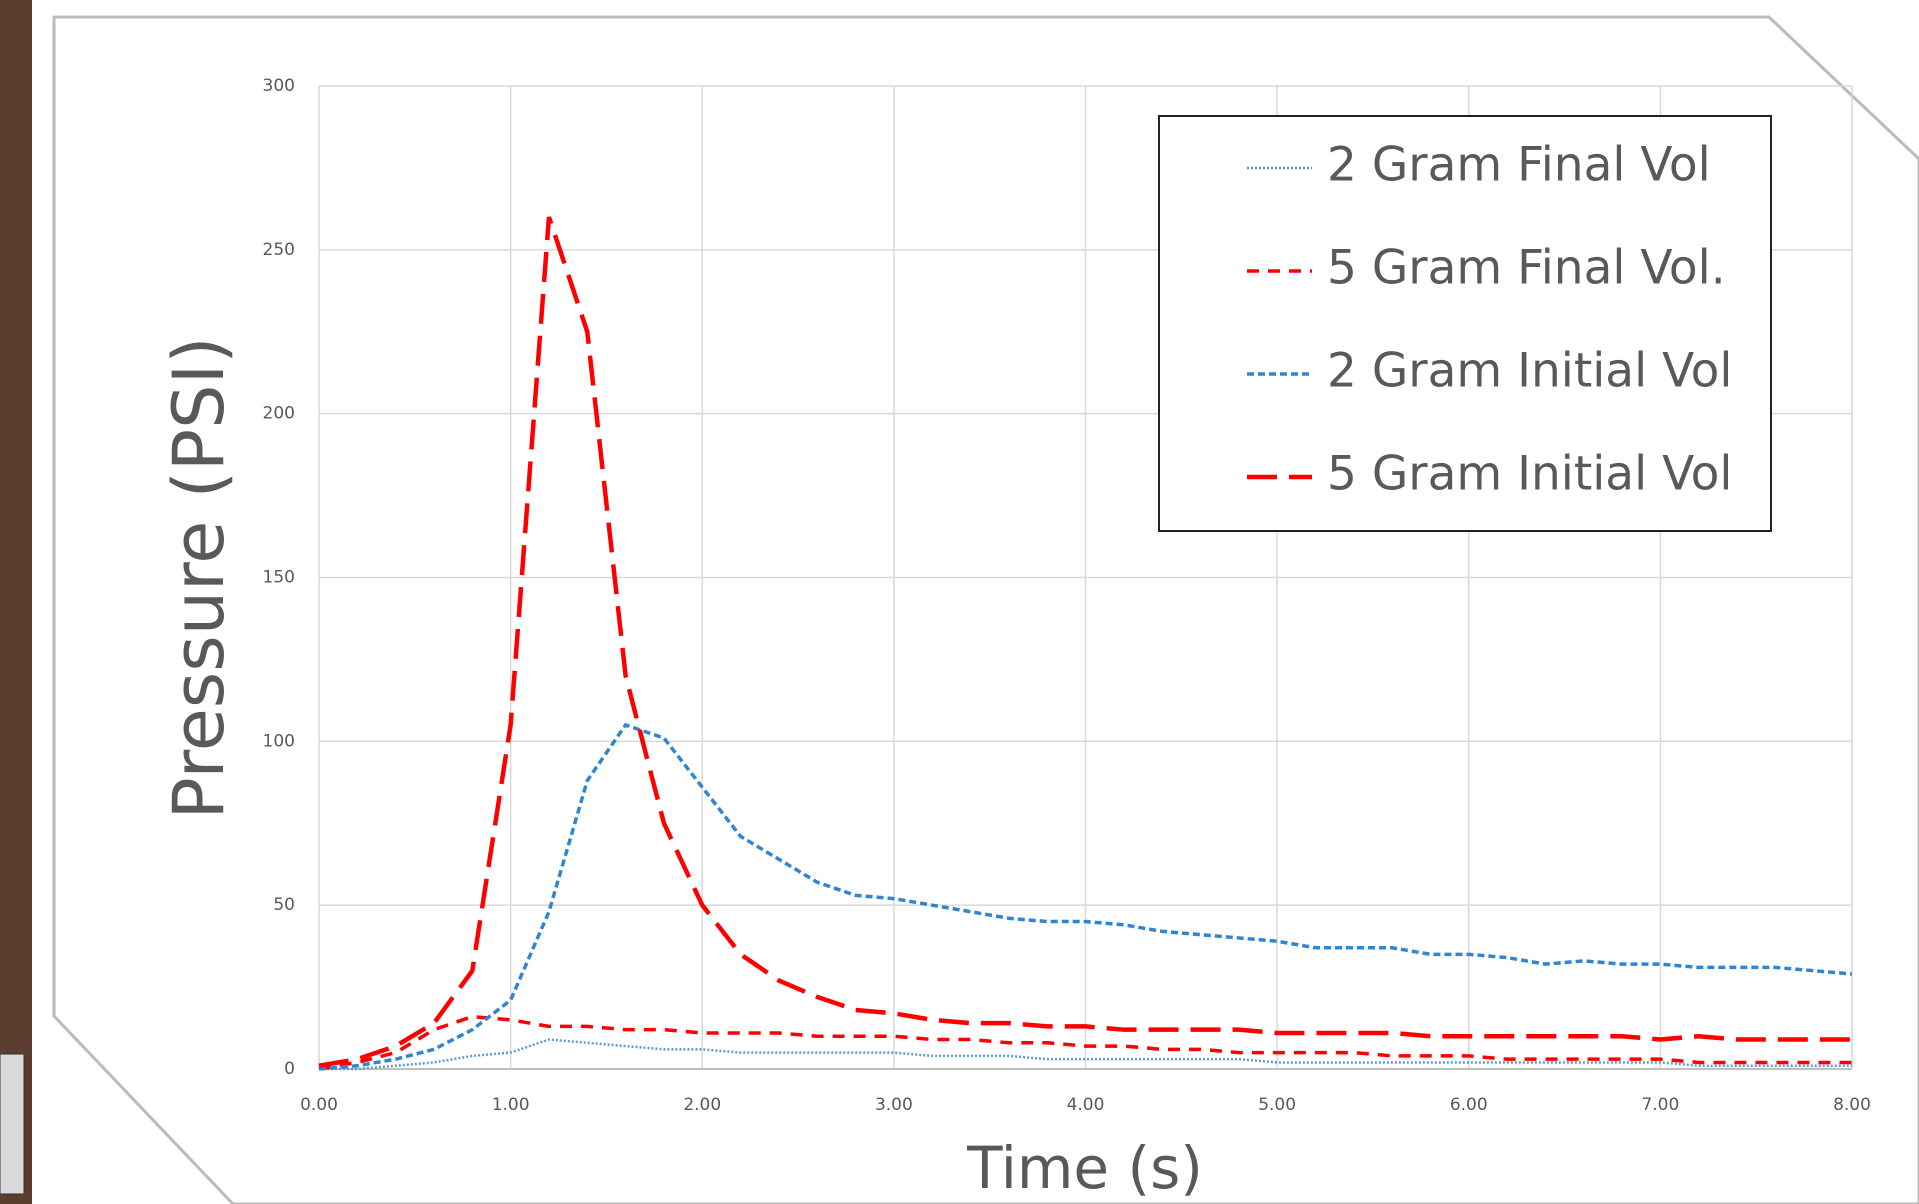 This screenshot has width=1919, height=1204. What do you see at coordinates (1526, 268) in the screenshot?
I see `legend-label: 5 Gram Final Vol.` at bounding box center [1526, 268].